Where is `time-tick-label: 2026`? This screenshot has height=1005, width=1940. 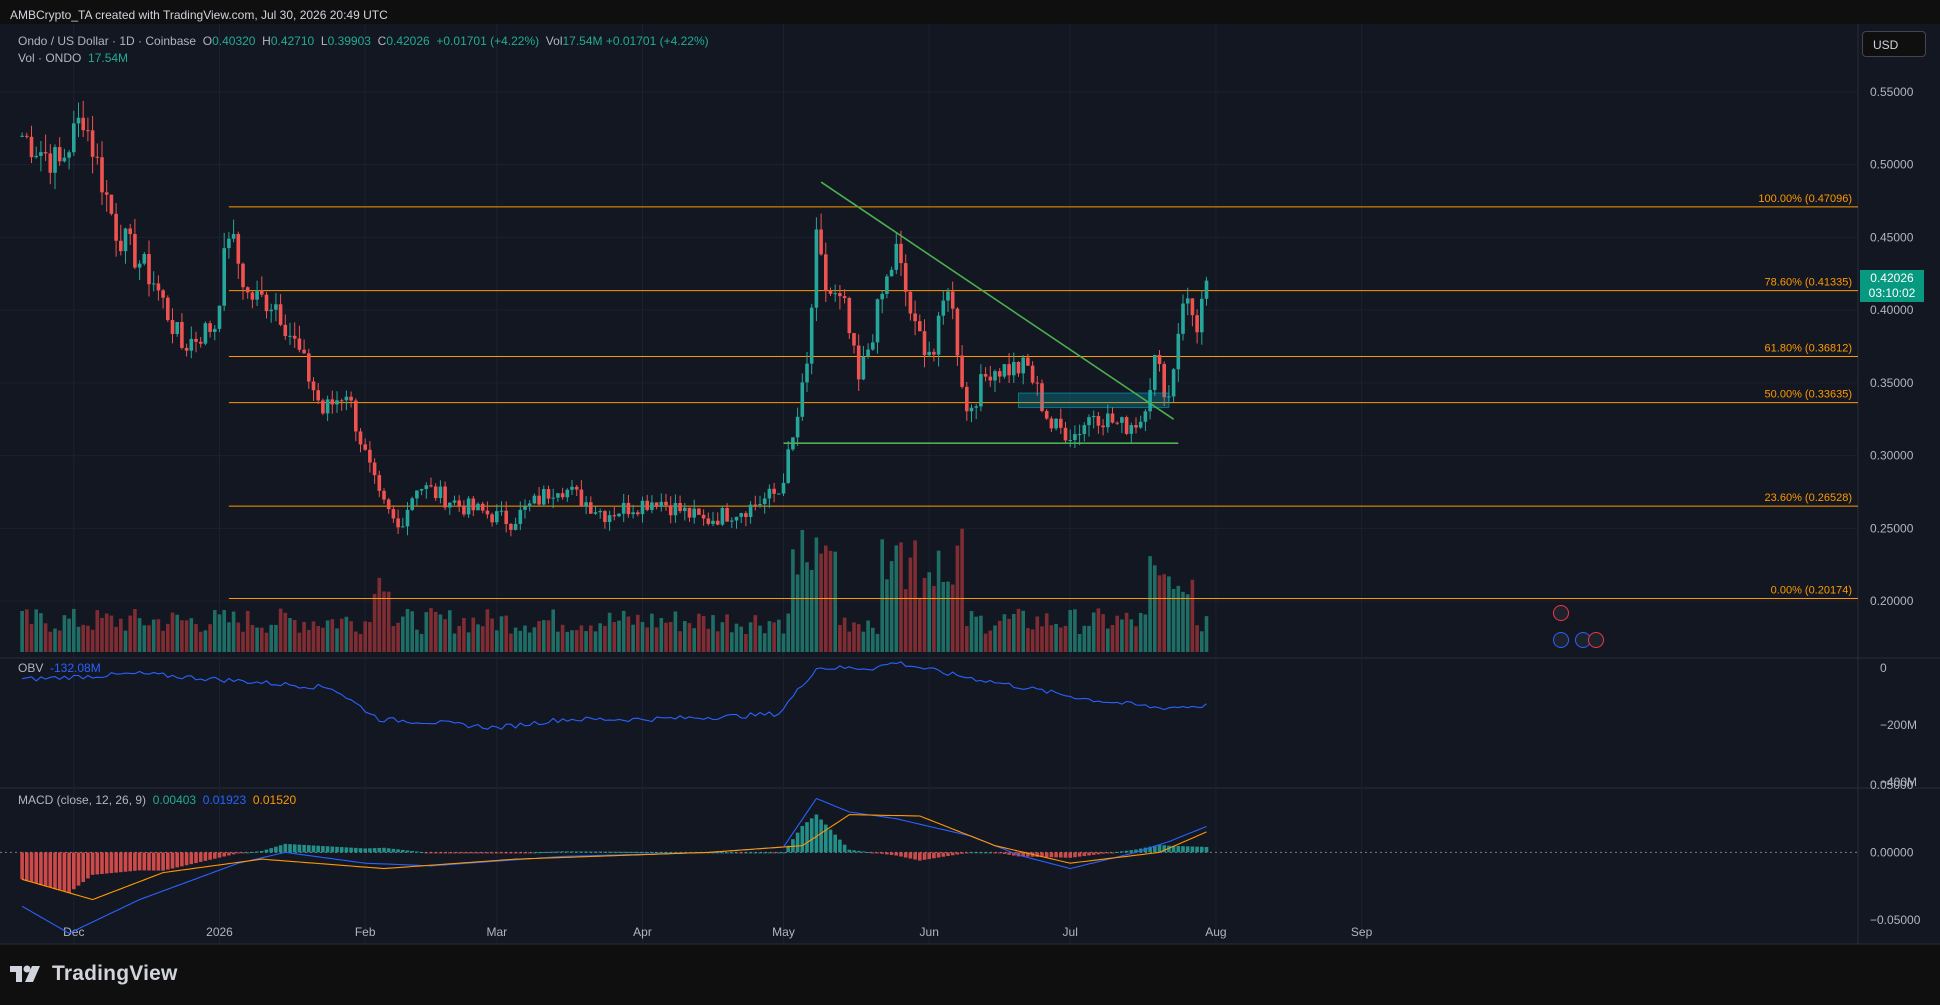 time-tick-label: 2026 is located at coordinates (219, 932).